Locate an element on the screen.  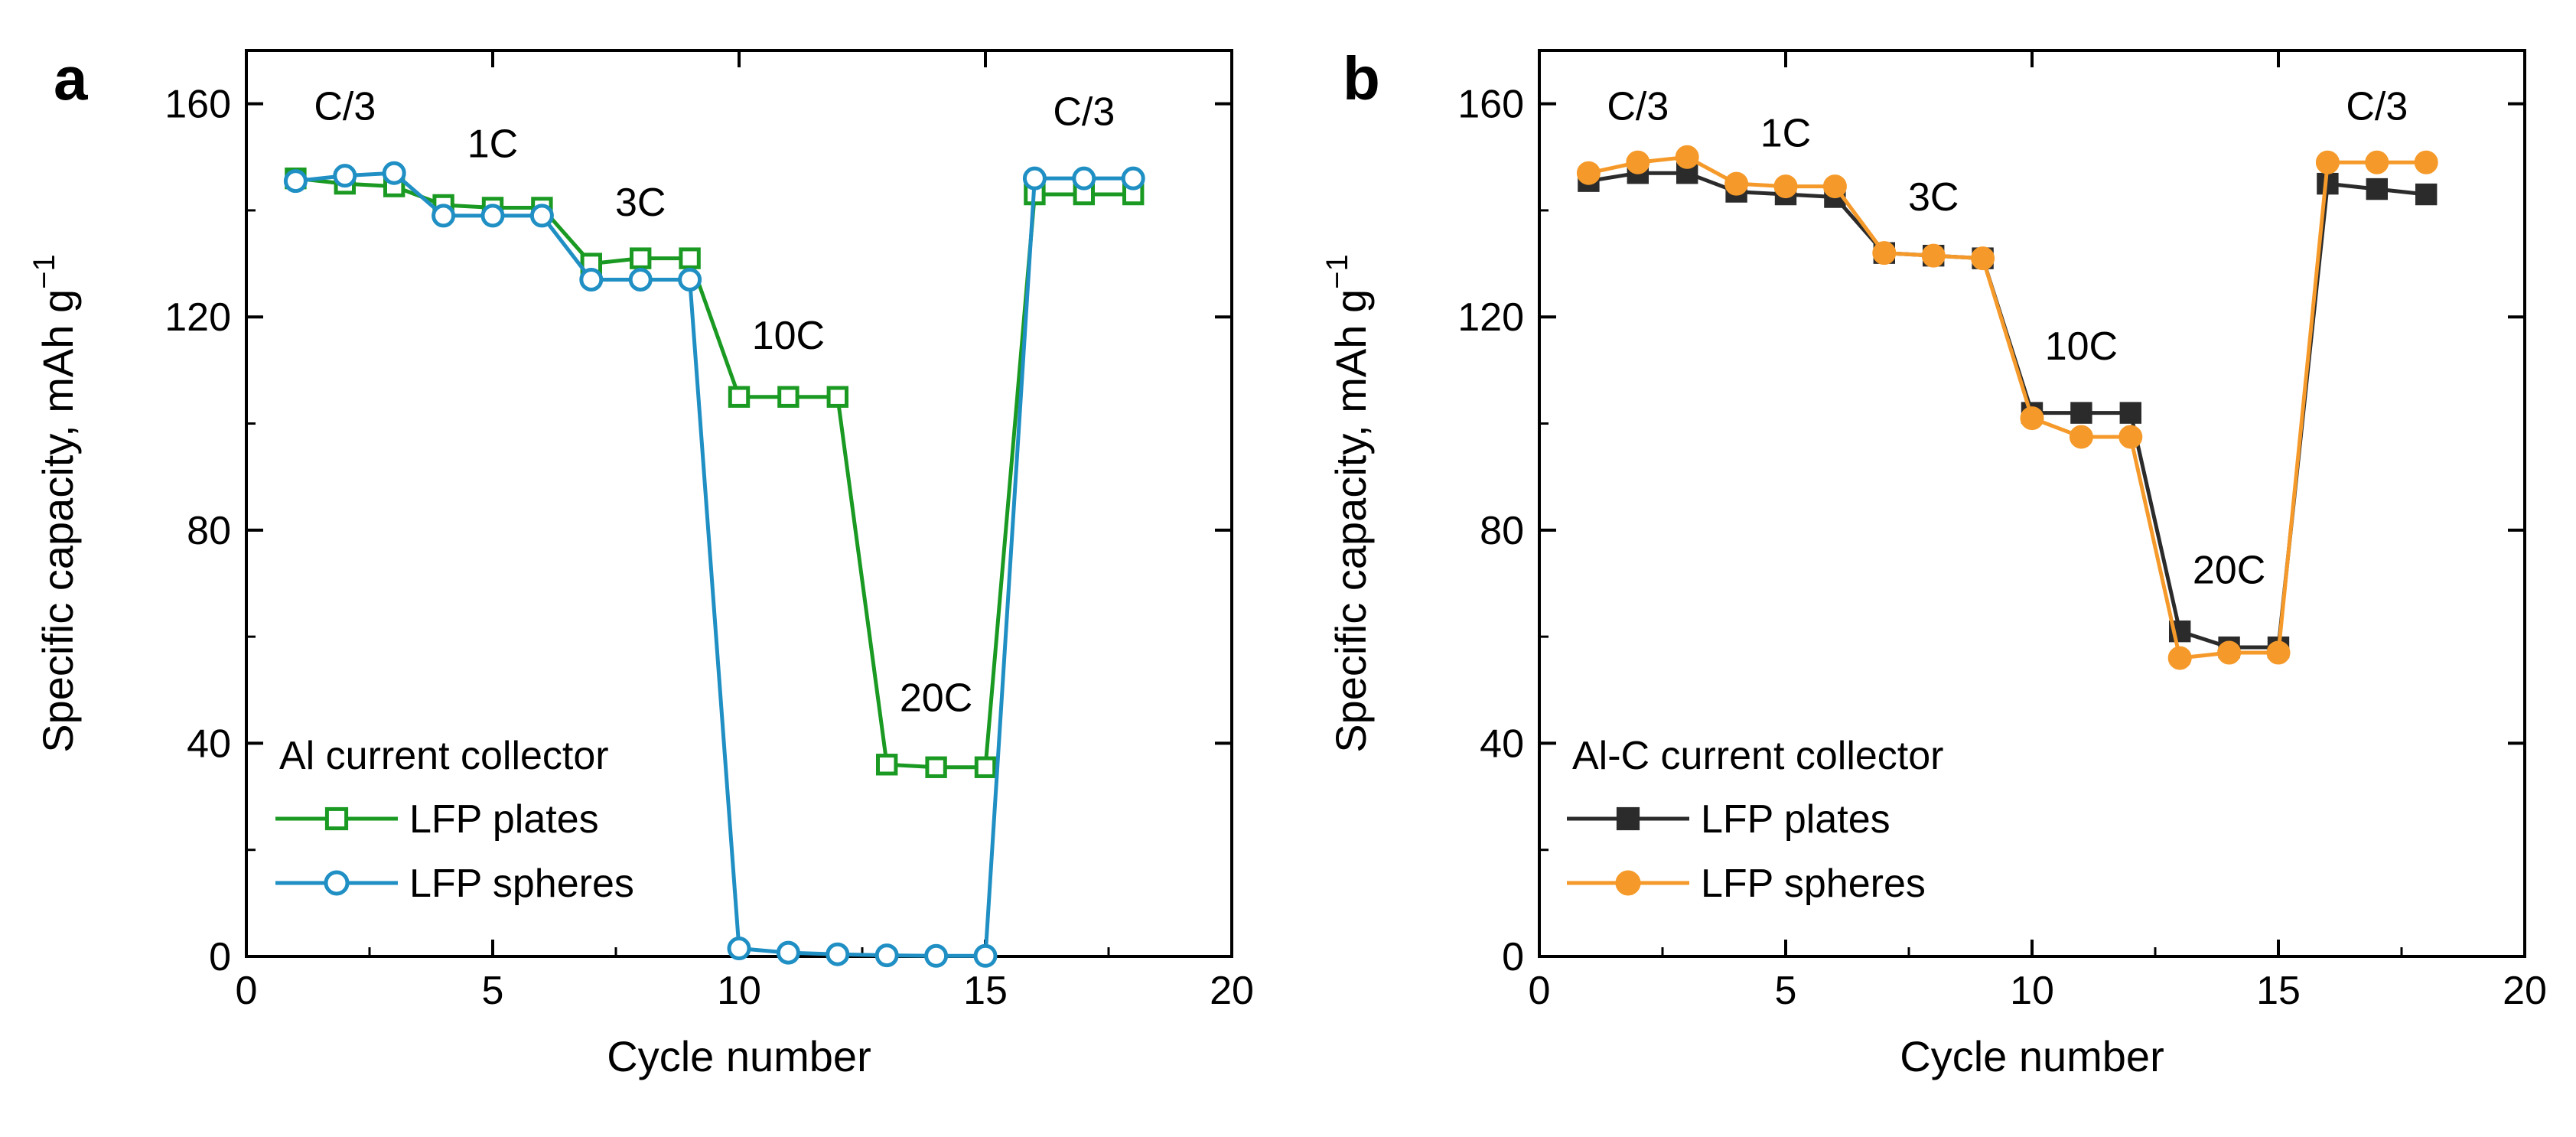
legend-title: Al-C current collector is located at coordinates (1758, 756).